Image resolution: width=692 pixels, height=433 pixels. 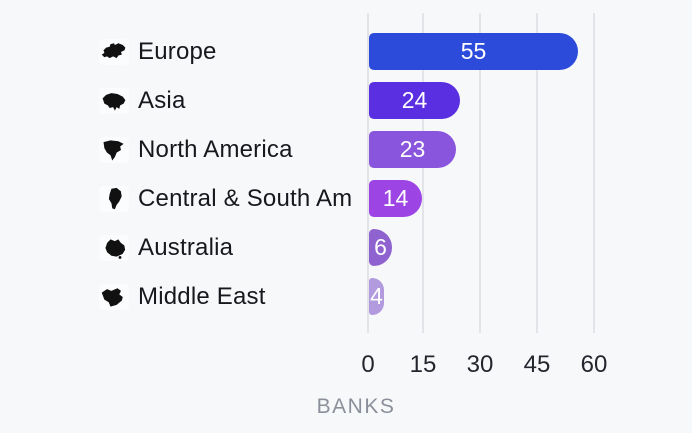 I want to click on category-north-america: North America, so click(x=183, y=150).